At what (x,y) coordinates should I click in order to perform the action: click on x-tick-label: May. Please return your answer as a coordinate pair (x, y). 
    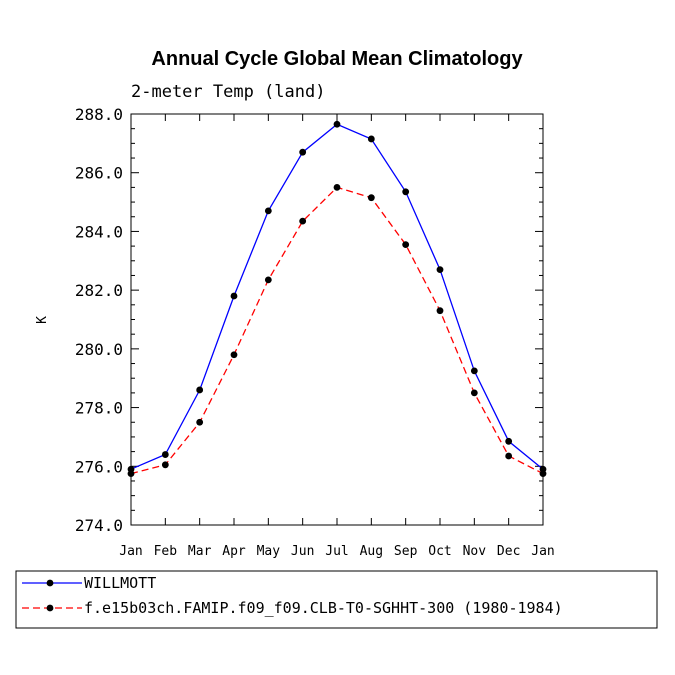
    Looking at the image, I should click on (269, 551).